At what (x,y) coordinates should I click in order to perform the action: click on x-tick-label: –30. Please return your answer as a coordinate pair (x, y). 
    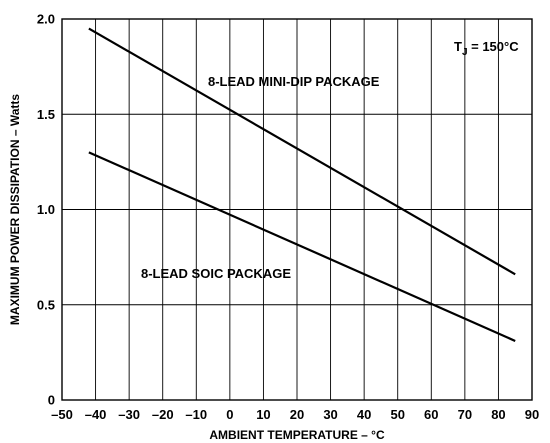
    Looking at the image, I should click on (129, 414).